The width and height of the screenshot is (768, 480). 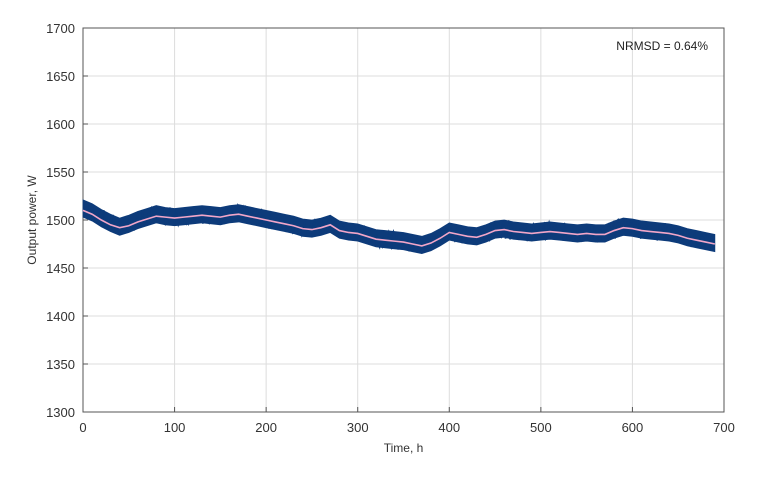 I want to click on nrmsd-annotation: NRMSD = 0.64%, so click(x=662, y=46).